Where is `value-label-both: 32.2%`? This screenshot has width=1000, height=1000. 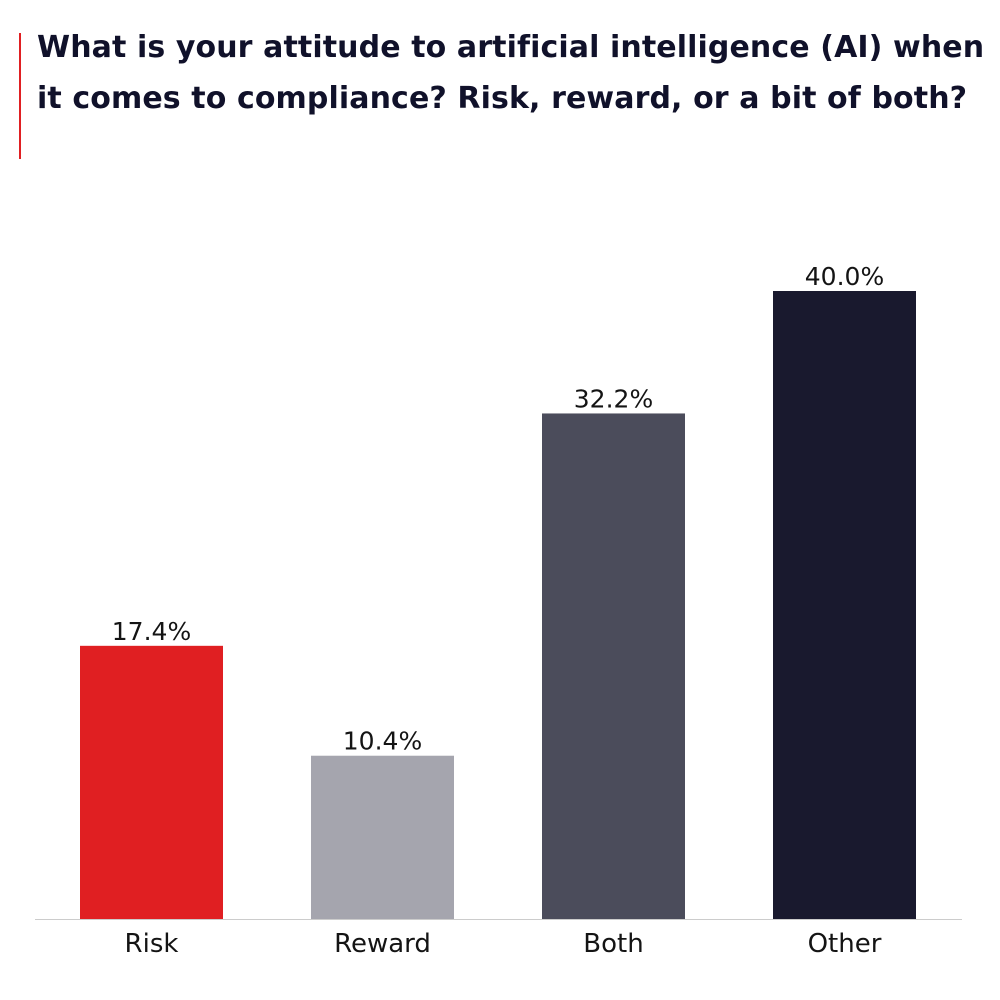
value-label-both: 32.2% is located at coordinates (613, 398).